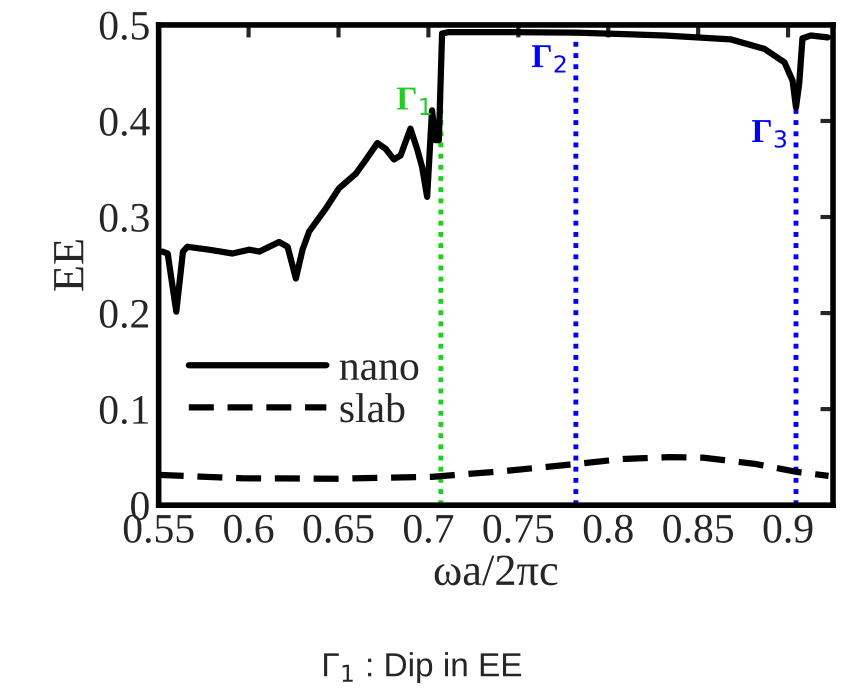  Describe the element at coordinates (124, 314) in the screenshot. I see `y-tick-label: 0.2` at that location.